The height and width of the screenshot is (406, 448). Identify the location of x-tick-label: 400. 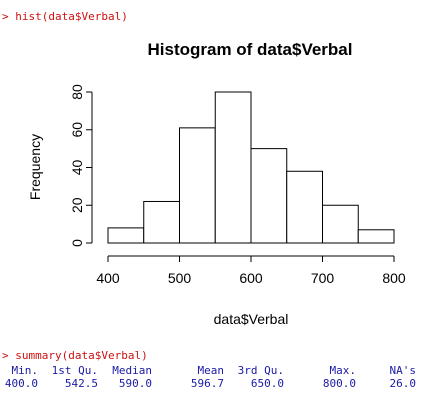
(108, 278).